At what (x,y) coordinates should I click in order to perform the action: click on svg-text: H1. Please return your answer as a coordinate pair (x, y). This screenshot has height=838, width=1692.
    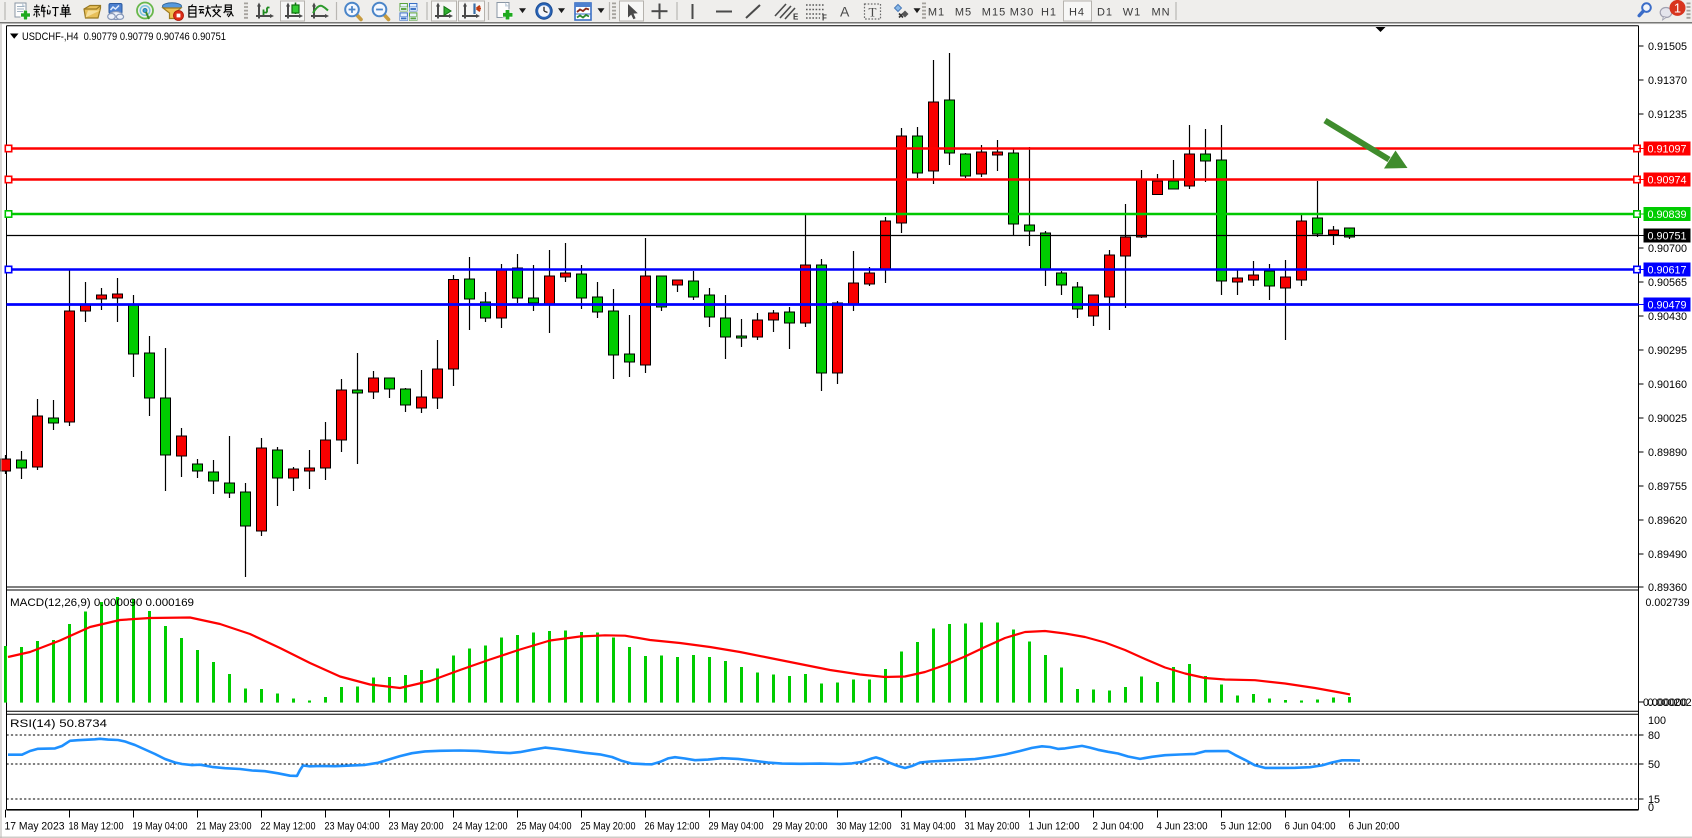
    Looking at the image, I should click on (1049, 13).